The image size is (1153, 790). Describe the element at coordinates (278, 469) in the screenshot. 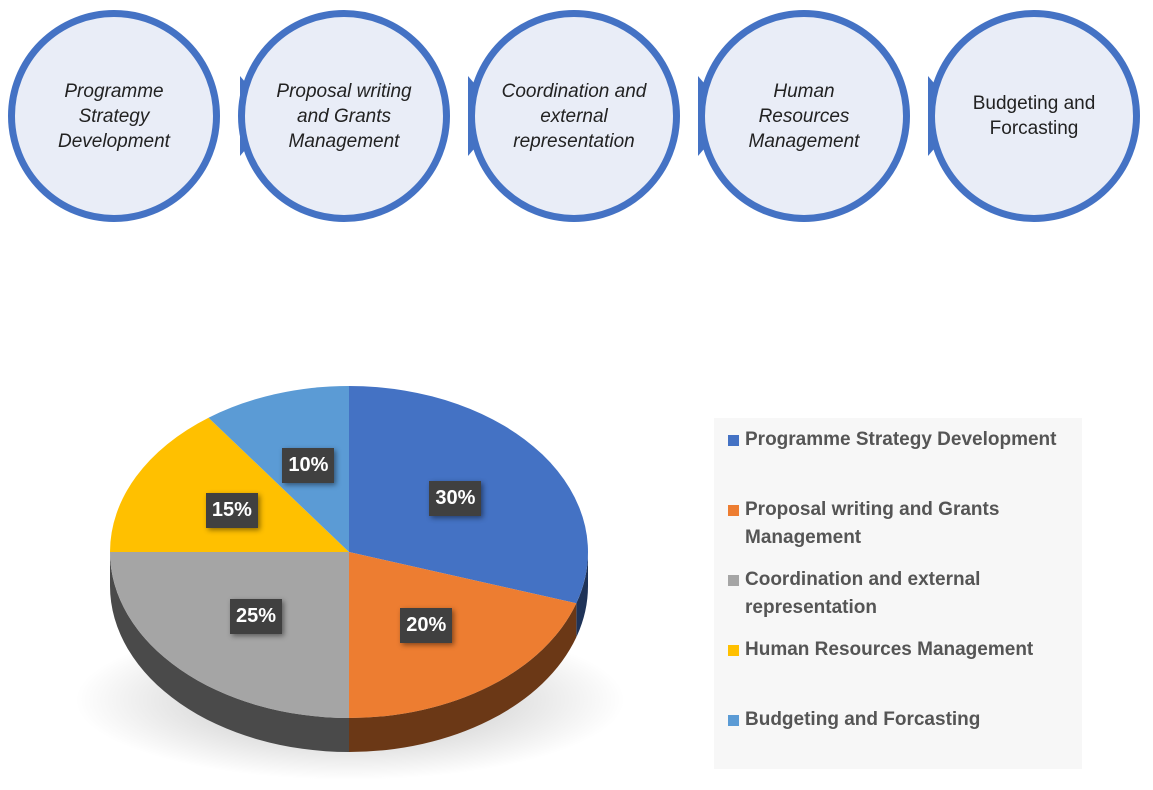

I see `pie-slice-budgeting` at that location.